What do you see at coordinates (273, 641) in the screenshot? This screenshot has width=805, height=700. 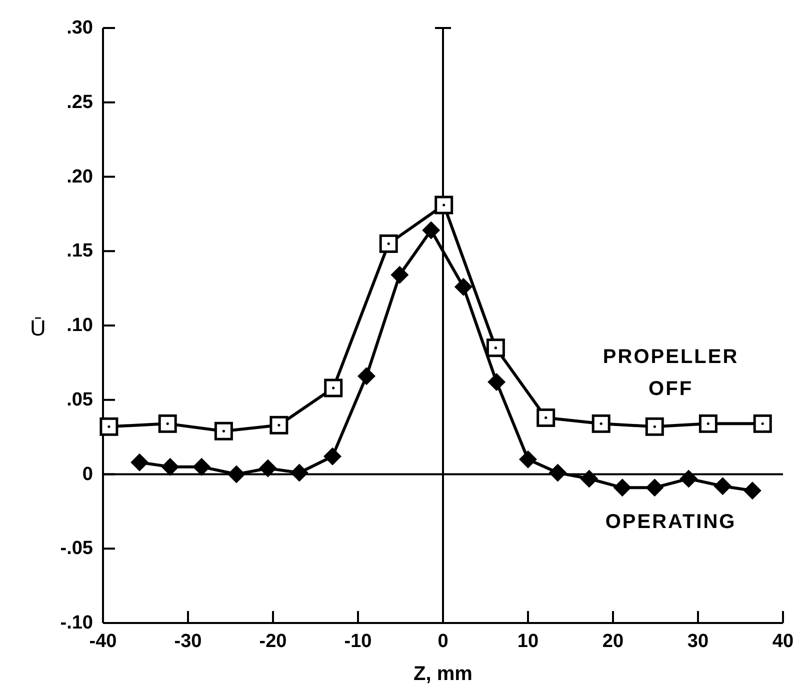 I see `x-tick-label: -20` at bounding box center [273, 641].